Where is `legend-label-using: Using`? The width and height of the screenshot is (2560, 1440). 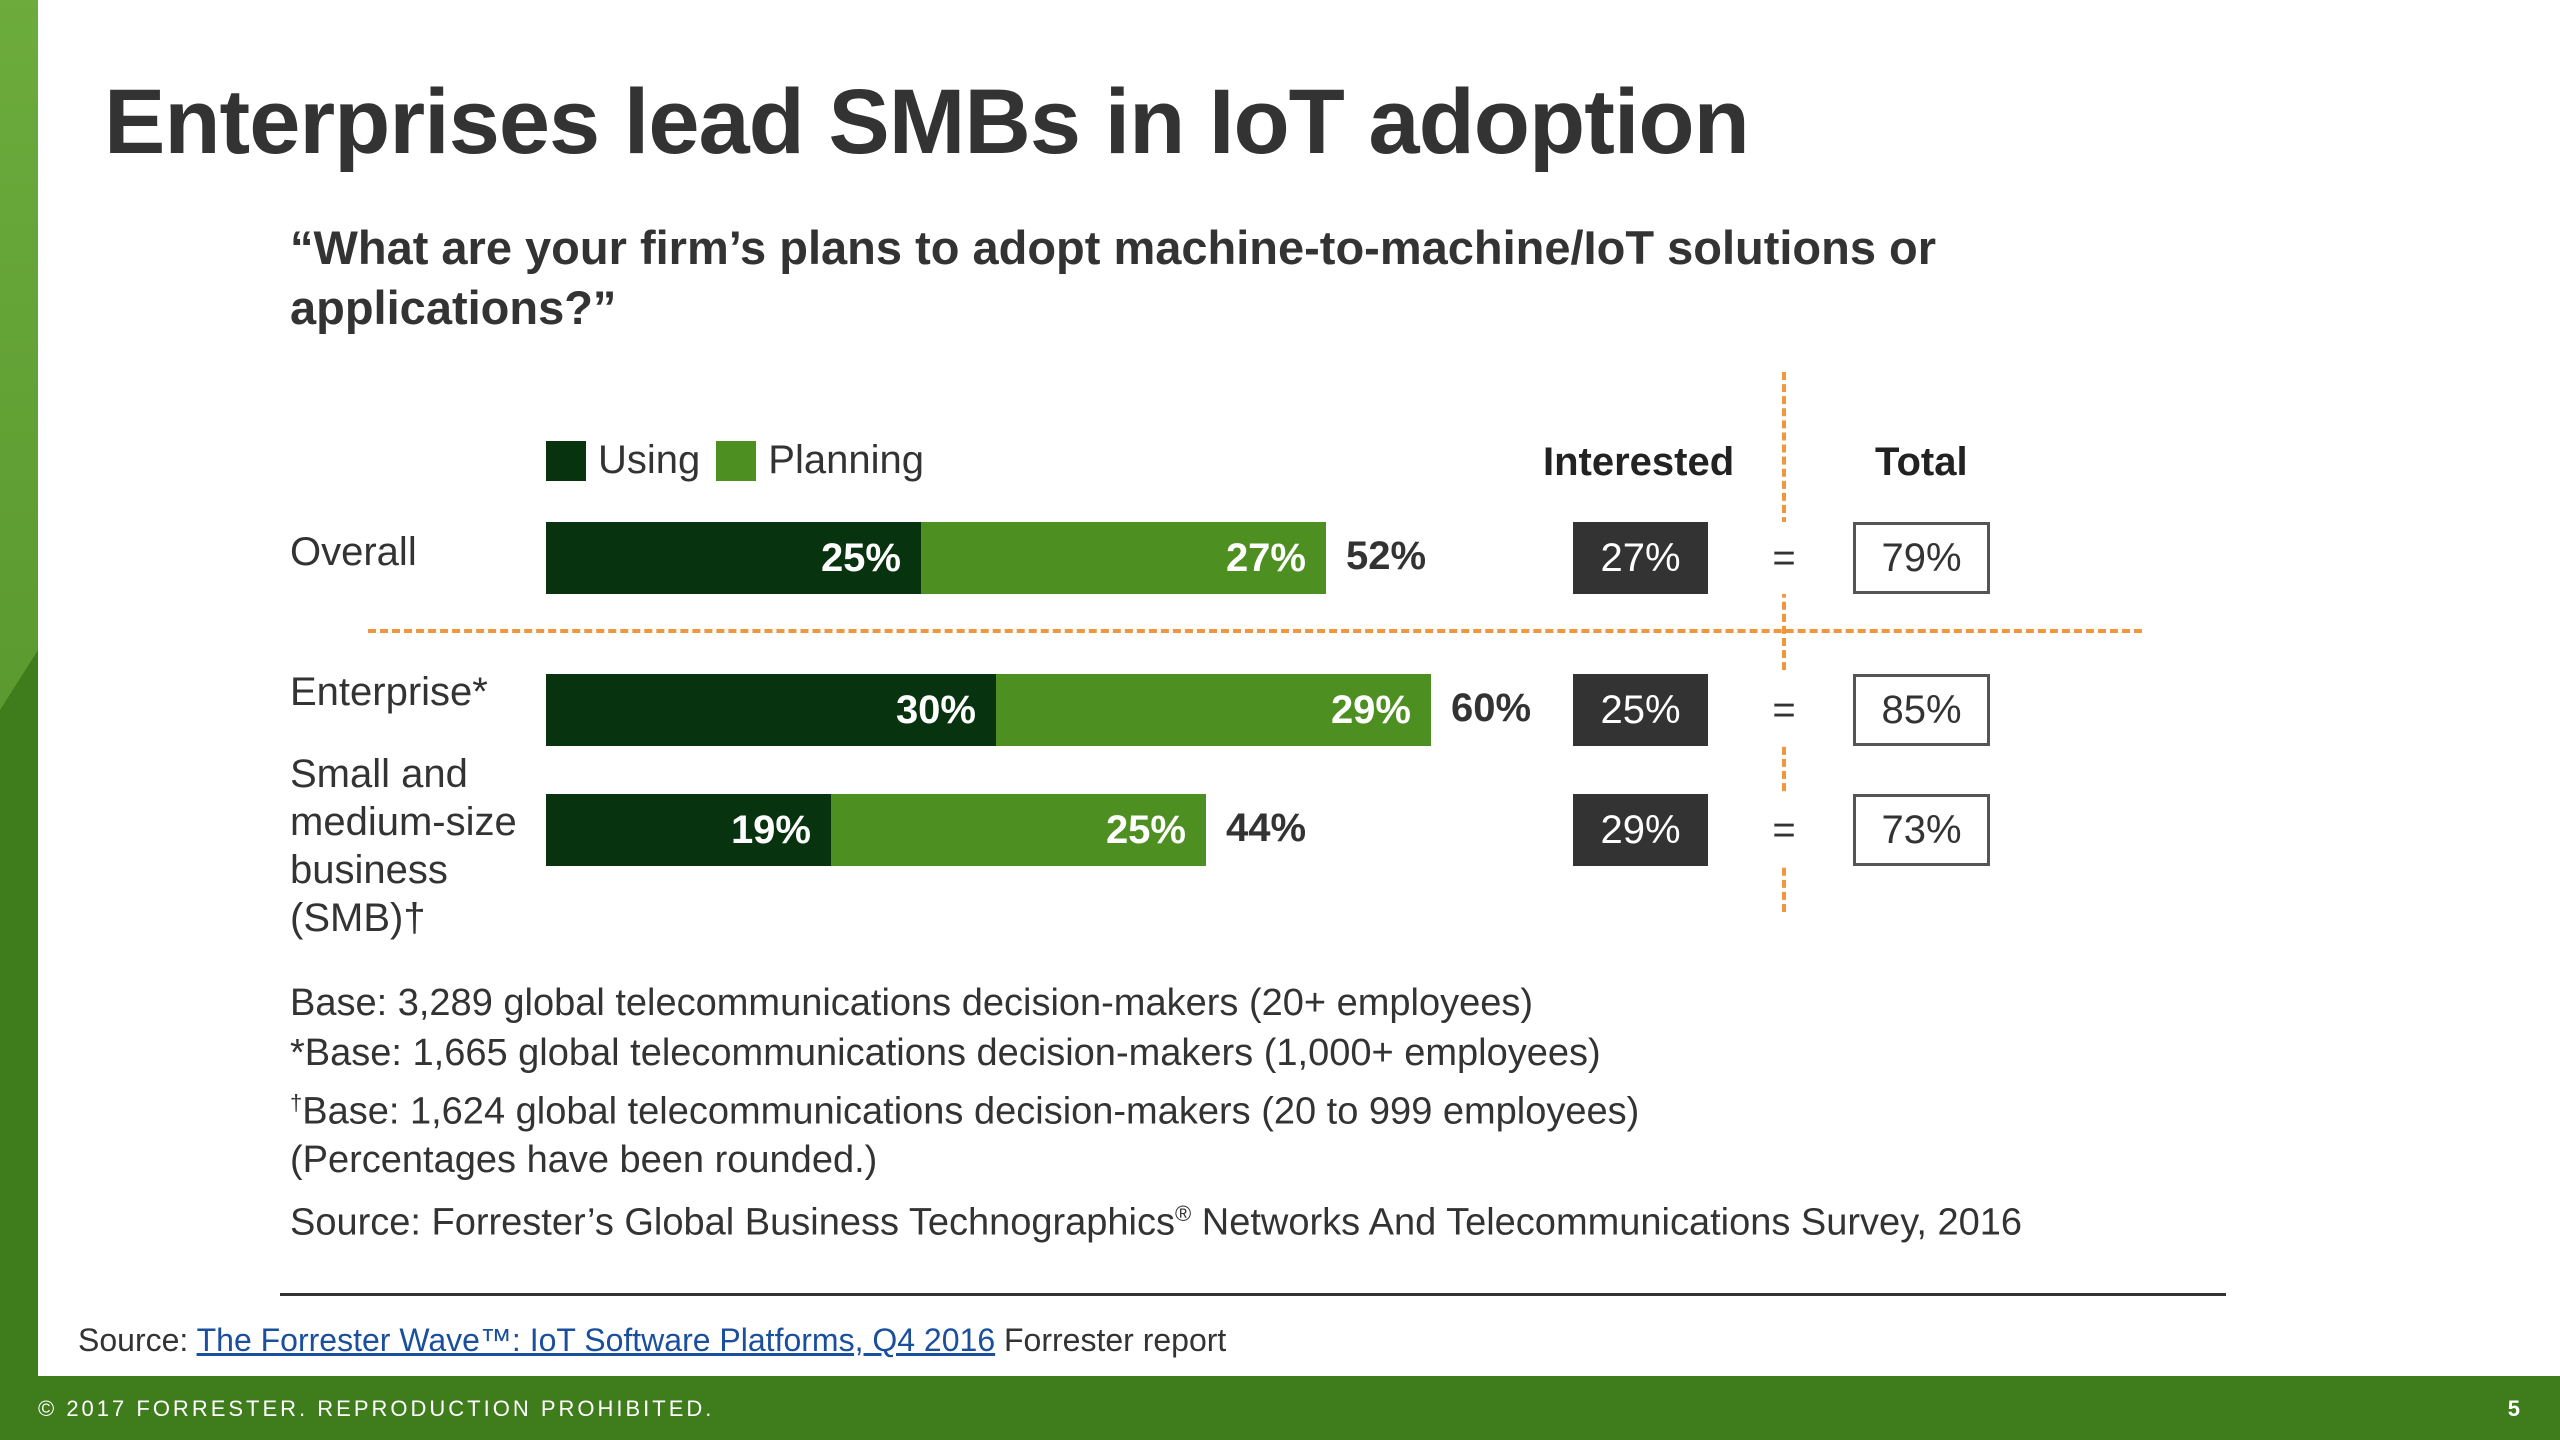 legend-label-using: Using is located at coordinates (649, 460).